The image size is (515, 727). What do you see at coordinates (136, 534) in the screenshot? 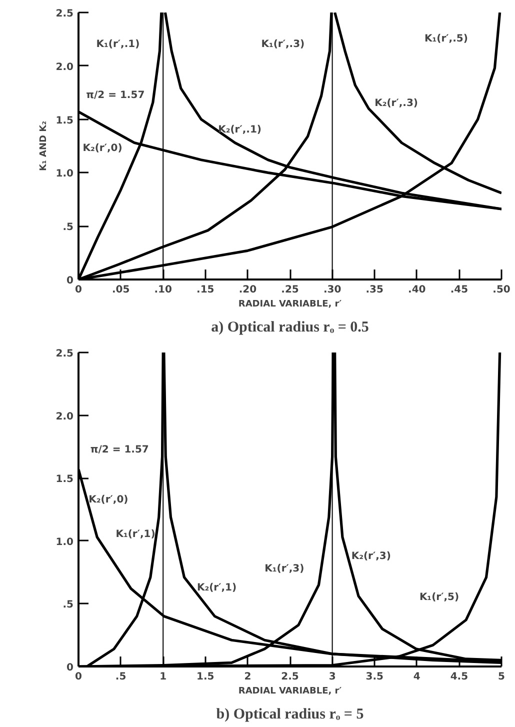
I see `series-label: K₁(r′,1)` at bounding box center [136, 534].